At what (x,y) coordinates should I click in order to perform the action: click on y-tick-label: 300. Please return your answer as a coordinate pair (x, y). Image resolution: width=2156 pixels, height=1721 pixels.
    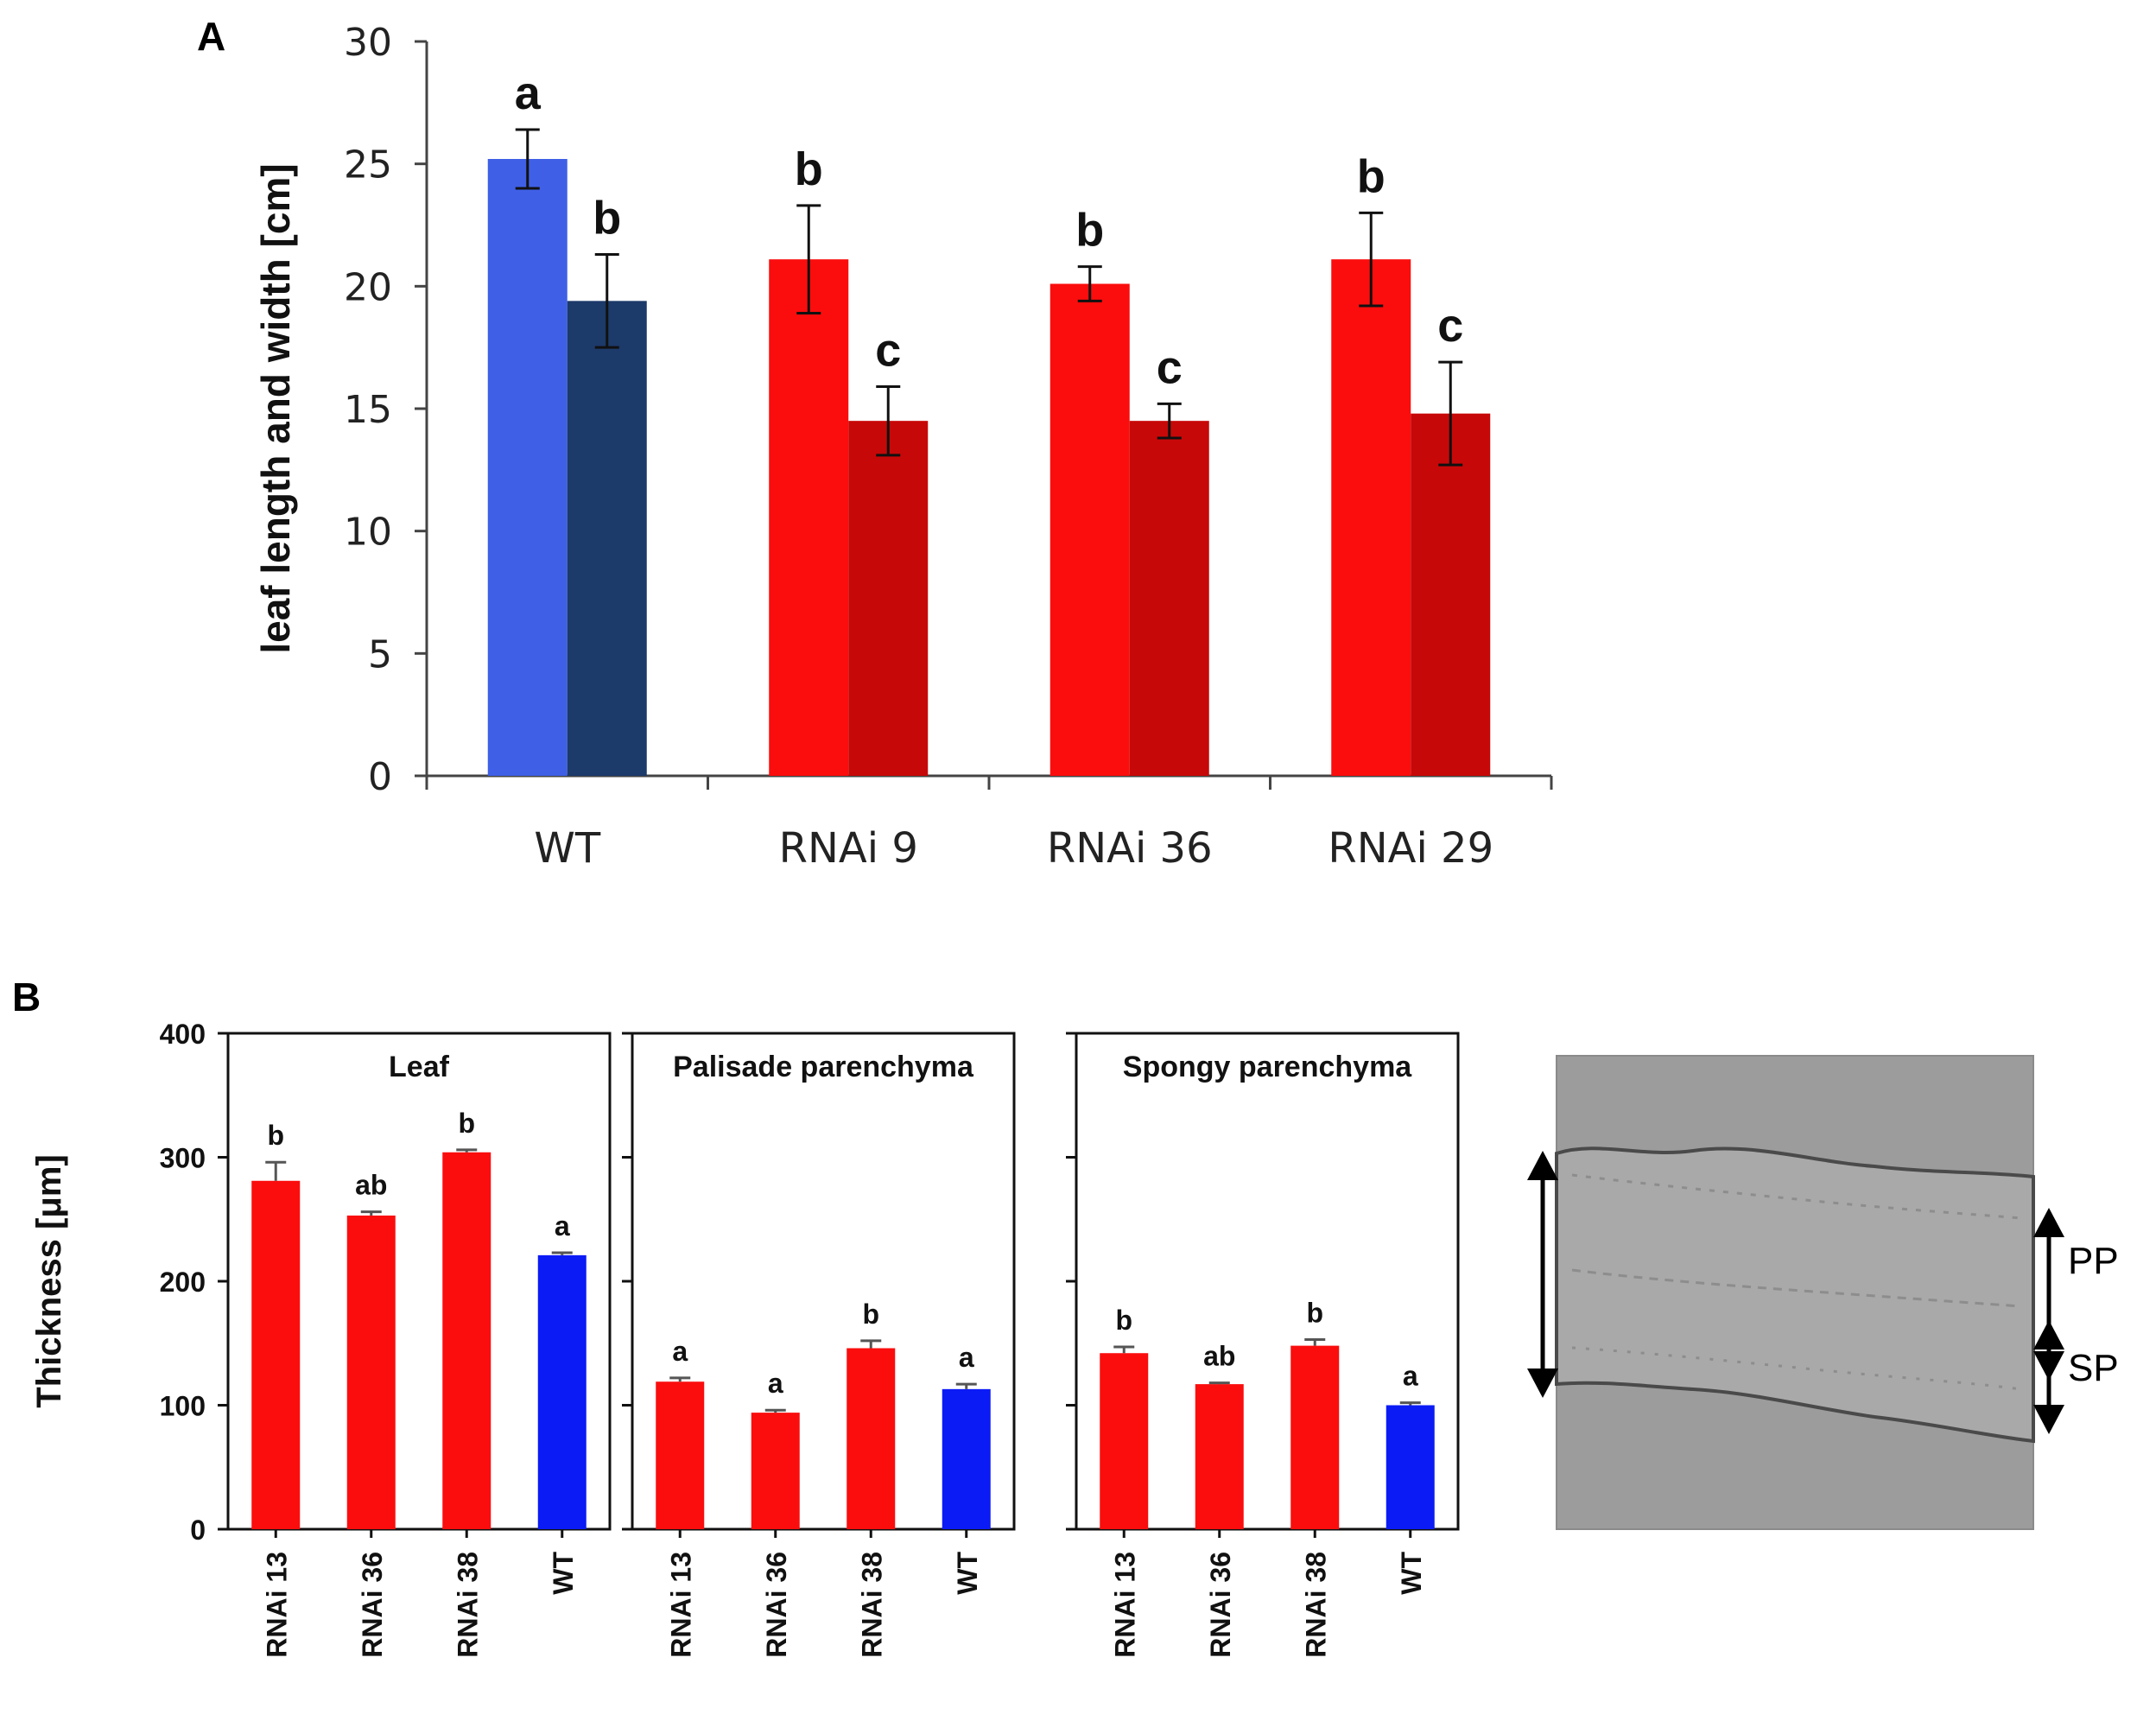
    Looking at the image, I should click on (183, 1158).